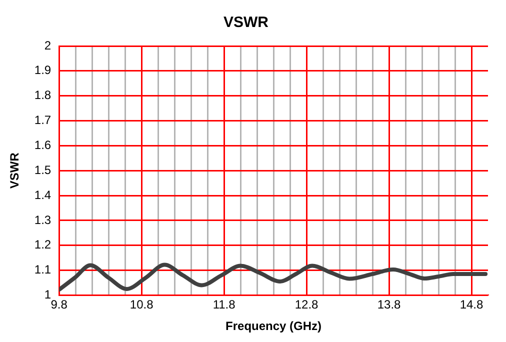 This screenshot has width=506, height=342. What do you see at coordinates (273, 277) in the screenshot?
I see `line-series` at bounding box center [273, 277].